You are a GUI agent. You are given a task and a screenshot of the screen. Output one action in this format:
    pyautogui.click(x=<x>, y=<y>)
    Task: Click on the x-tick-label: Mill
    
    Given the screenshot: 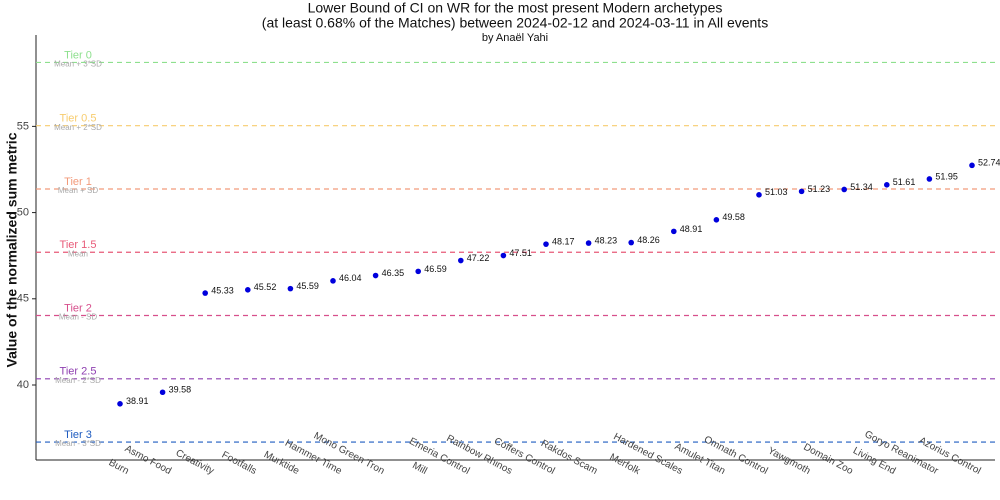 What is the action you would take?
    pyautogui.click(x=419, y=468)
    